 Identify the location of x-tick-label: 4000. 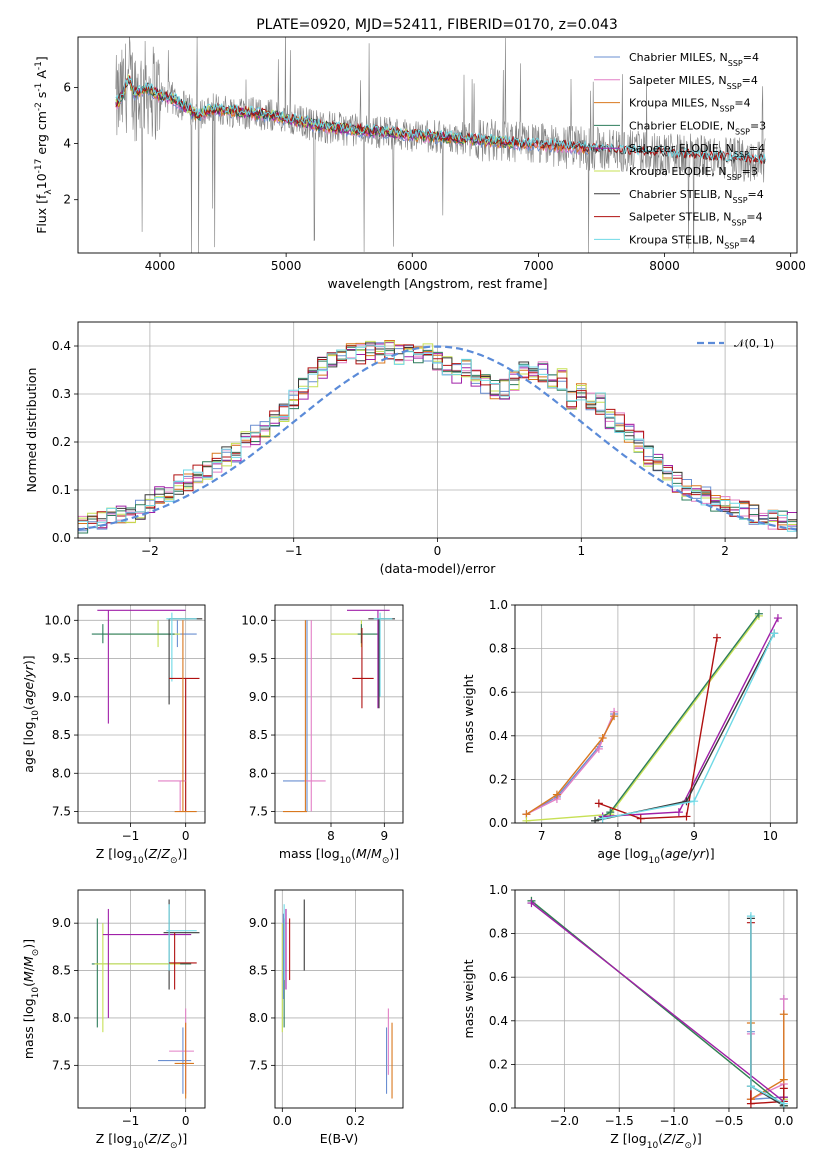
(160, 266).